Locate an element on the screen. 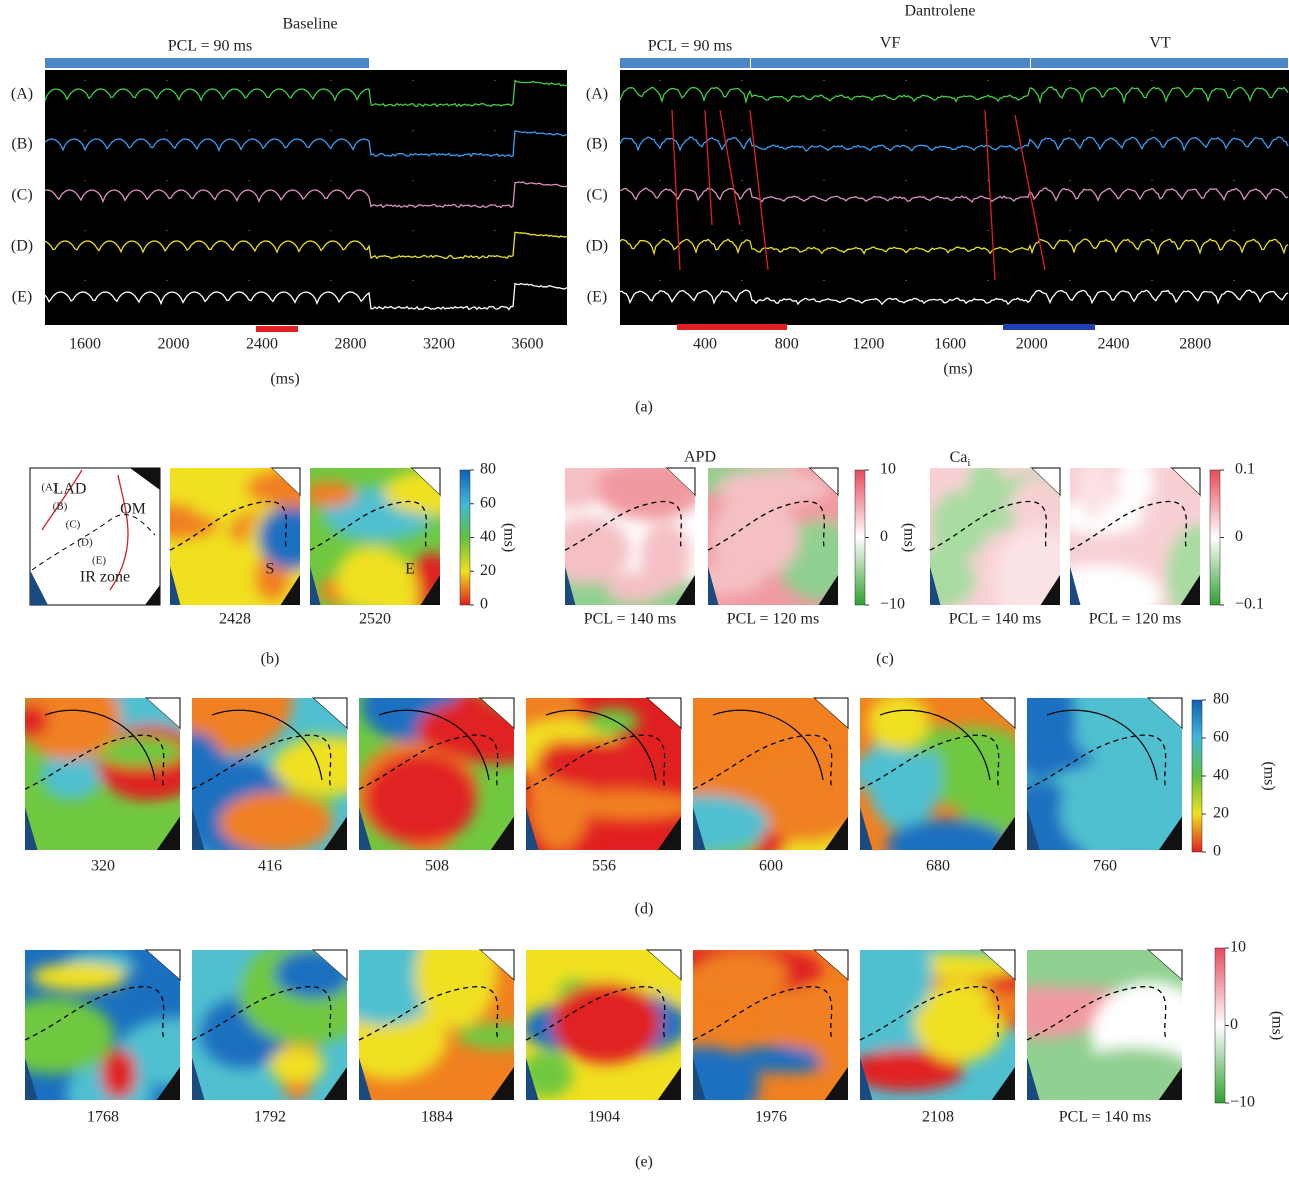 Image resolution: width=1289 pixels, height=1180 pixels. label: VT is located at coordinates (1160, 43).